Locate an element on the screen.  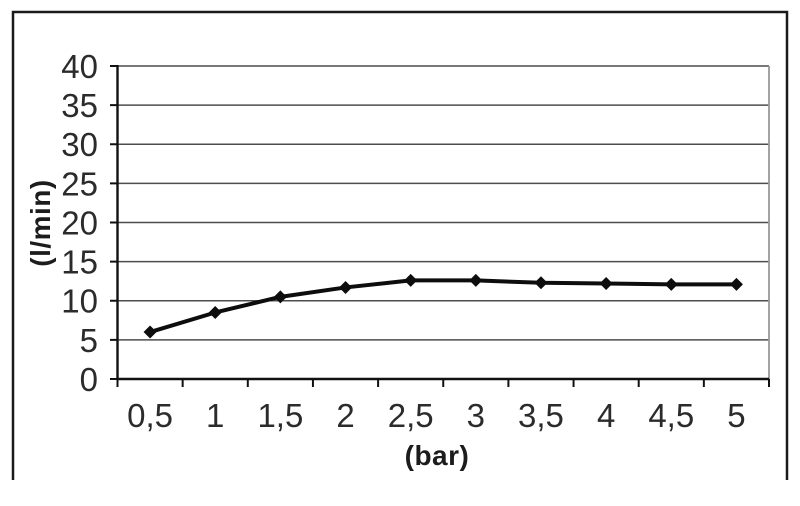
data-line is located at coordinates (443, 306).